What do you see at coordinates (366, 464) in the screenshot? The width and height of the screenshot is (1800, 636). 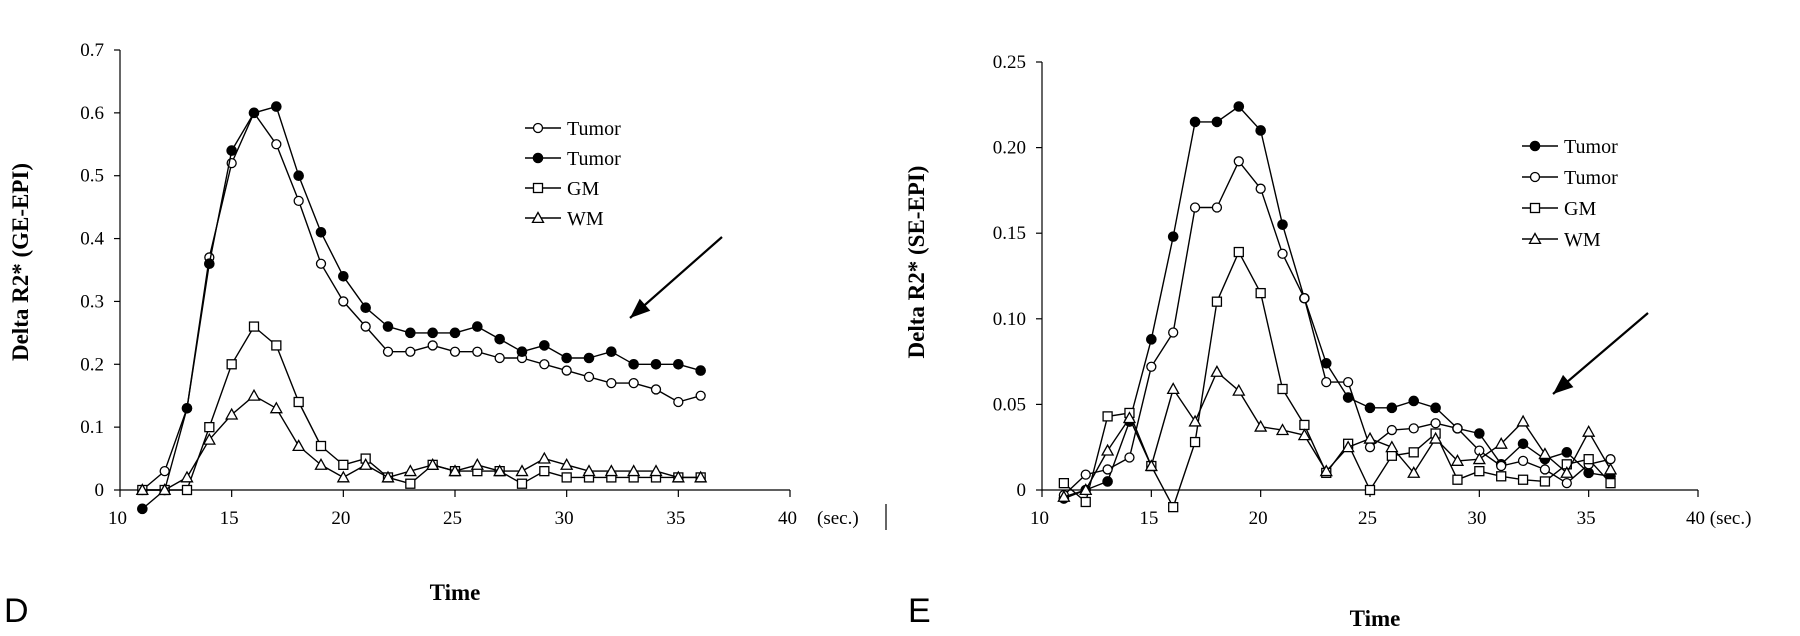 I see `marker-s3-p10` at bounding box center [366, 464].